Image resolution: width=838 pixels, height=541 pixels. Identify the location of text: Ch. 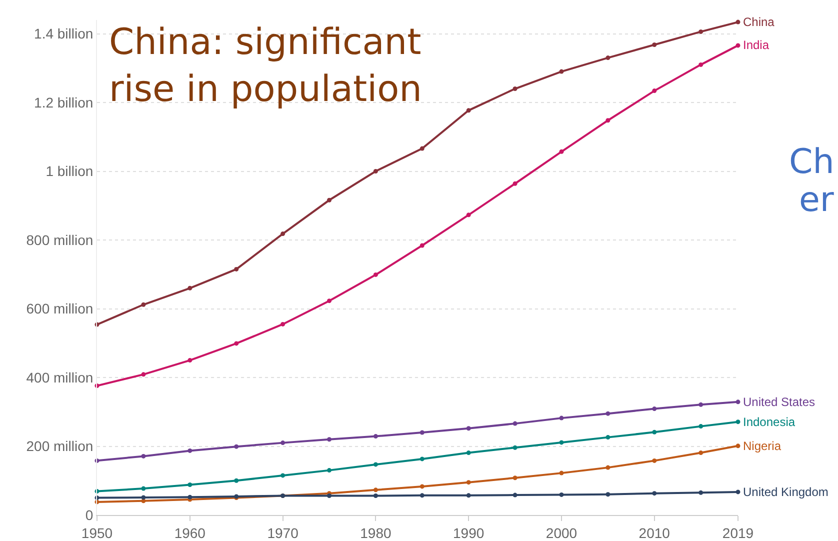
(811, 162).